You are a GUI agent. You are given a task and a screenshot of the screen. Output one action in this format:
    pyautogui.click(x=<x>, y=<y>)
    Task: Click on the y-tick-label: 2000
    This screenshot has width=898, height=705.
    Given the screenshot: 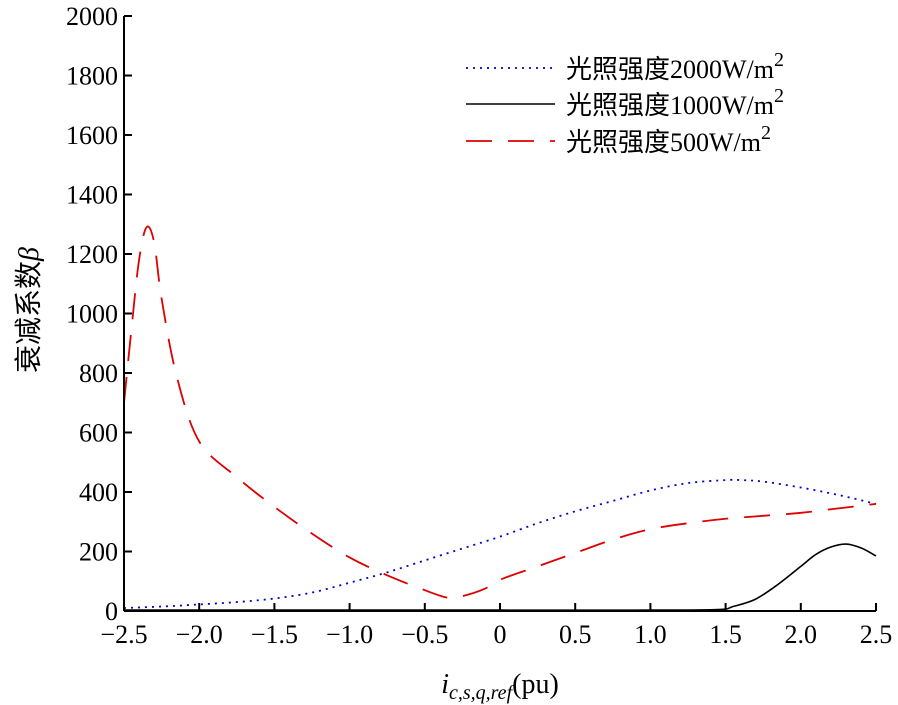 What is the action you would take?
    pyautogui.click(x=92, y=16)
    